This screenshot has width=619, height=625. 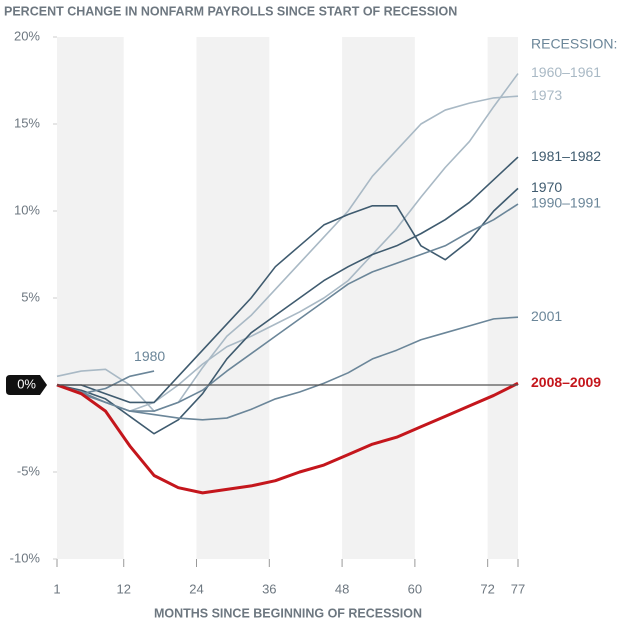 What do you see at coordinates (27, 122) in the screenshot?
I see `y-tick-label: 15%` at bounding box center [27, 122].